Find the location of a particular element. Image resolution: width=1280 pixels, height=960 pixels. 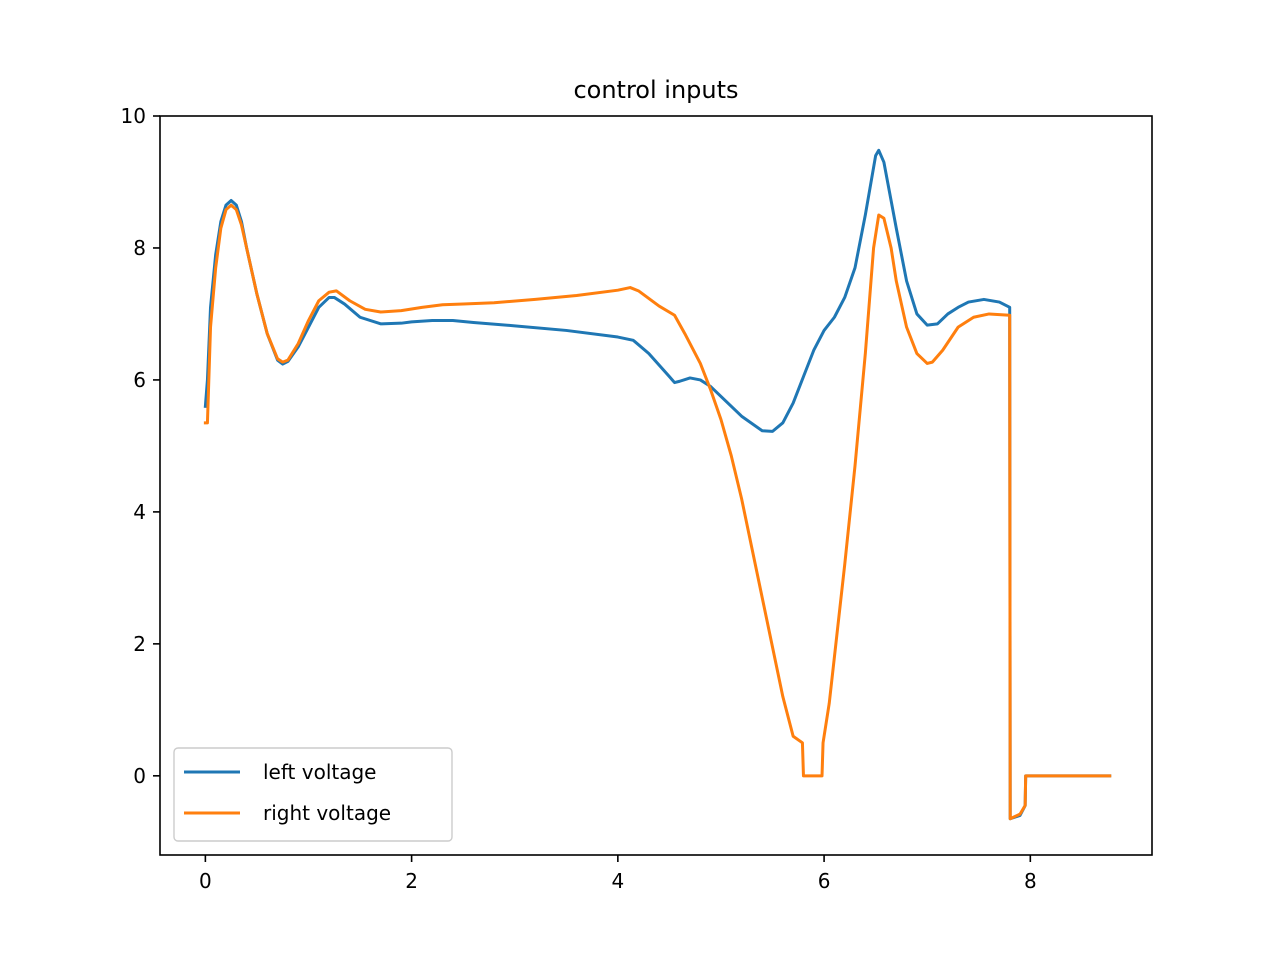

legend: left voltage right voltage is located at coordinates (313, 794).